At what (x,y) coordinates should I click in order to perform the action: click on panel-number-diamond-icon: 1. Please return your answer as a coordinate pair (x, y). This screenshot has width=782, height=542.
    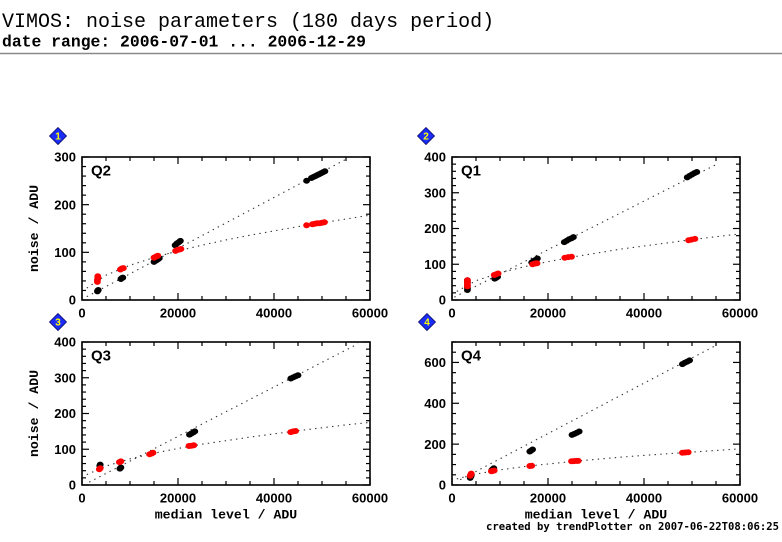
    Looking at the image, I should click on (58, 136).